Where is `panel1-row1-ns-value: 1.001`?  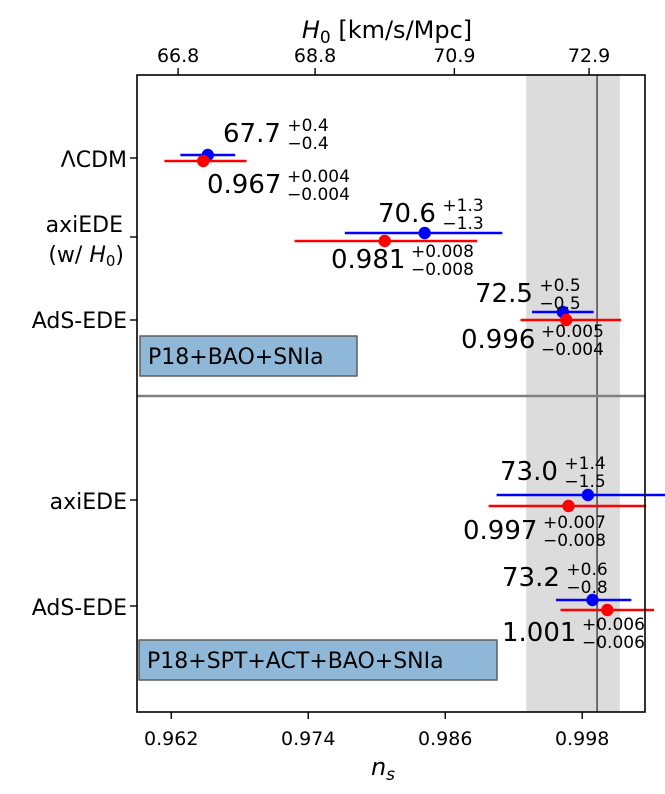 panel1-row1-ns-value: 1.001 is located at coordinates (539, 633).